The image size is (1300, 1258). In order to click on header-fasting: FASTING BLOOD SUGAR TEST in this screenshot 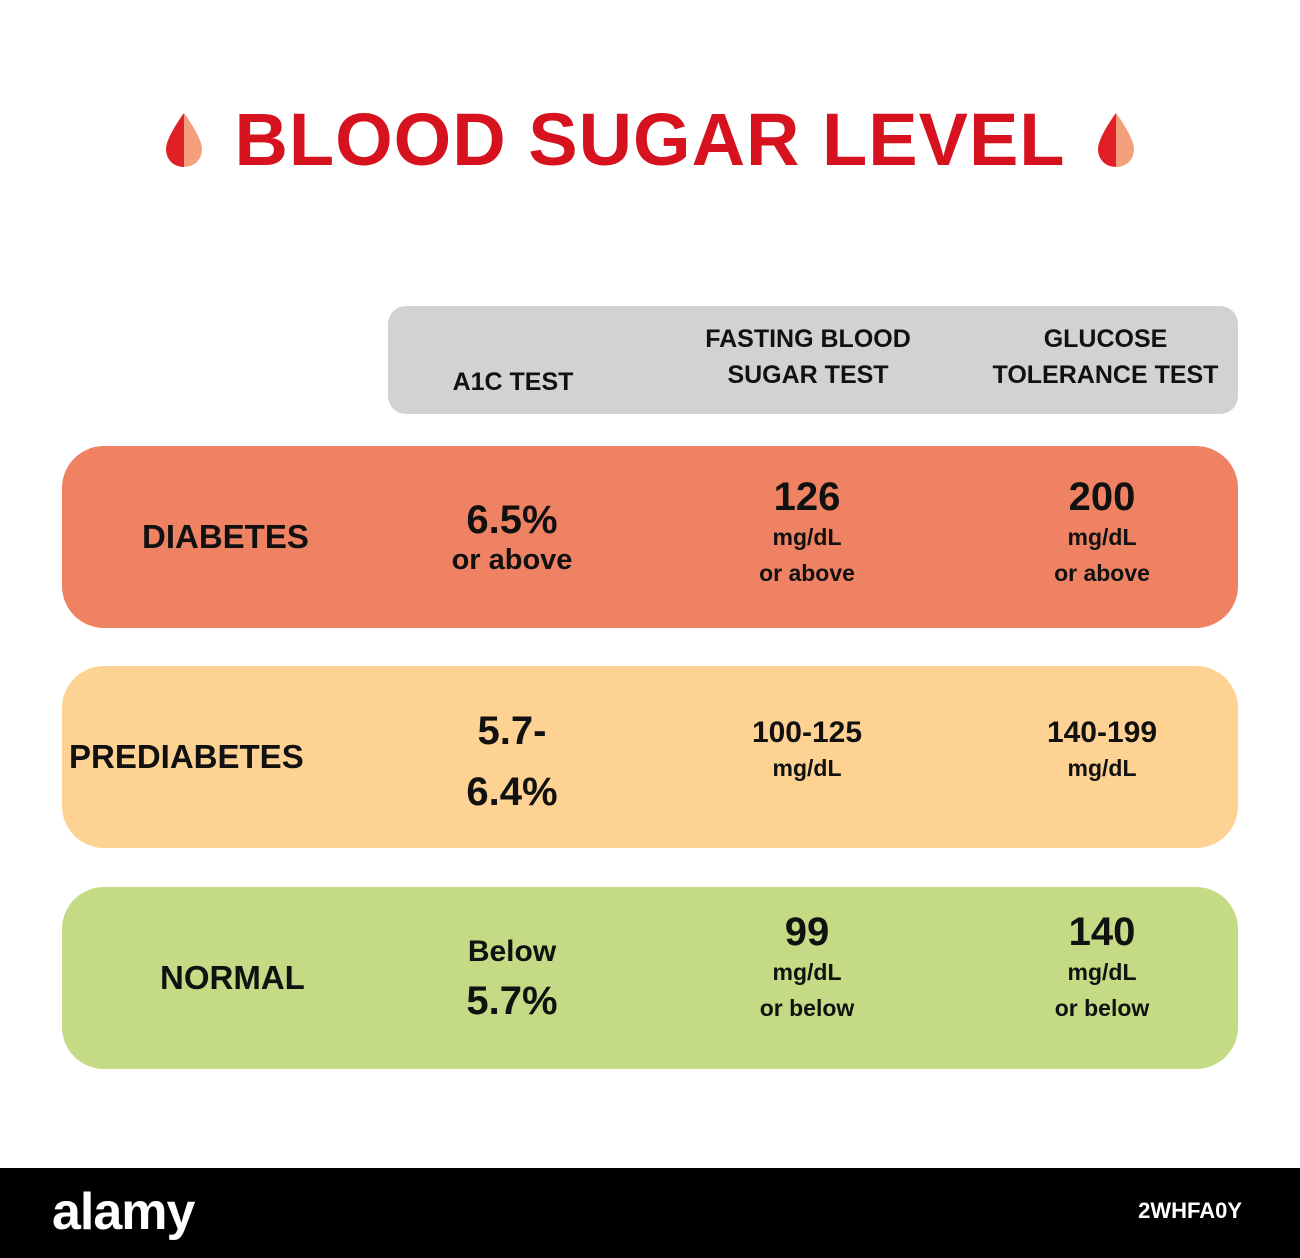, I will do `click(808, 360)`.